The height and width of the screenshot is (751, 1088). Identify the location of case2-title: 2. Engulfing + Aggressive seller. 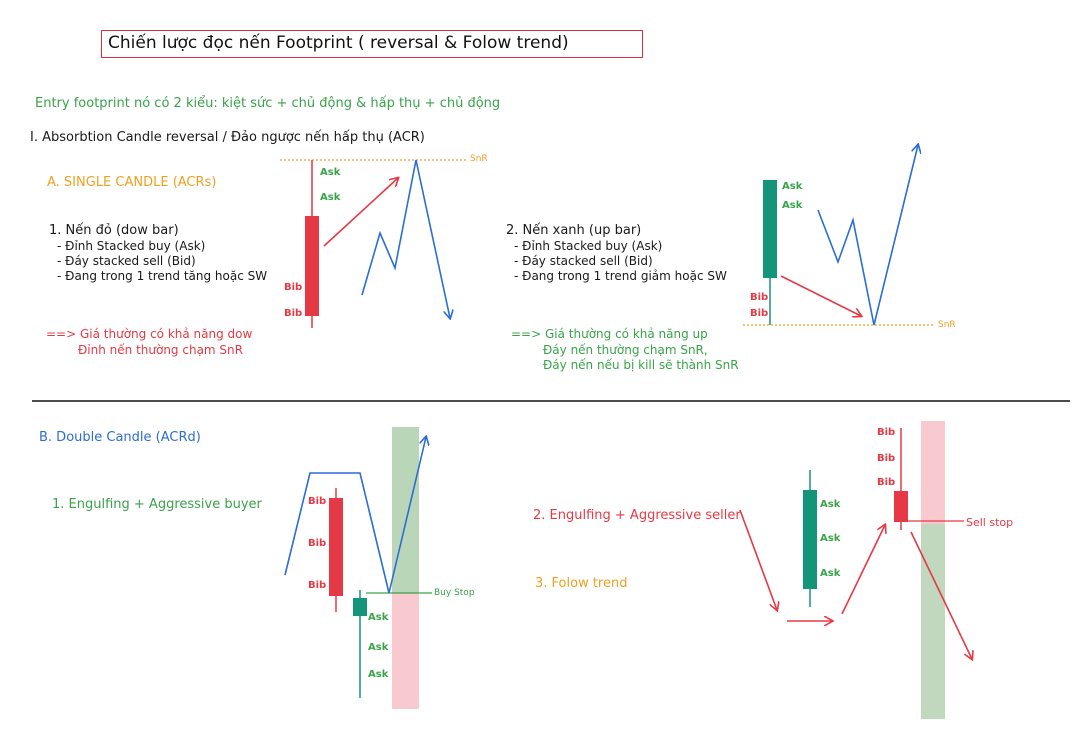
(637, 515).